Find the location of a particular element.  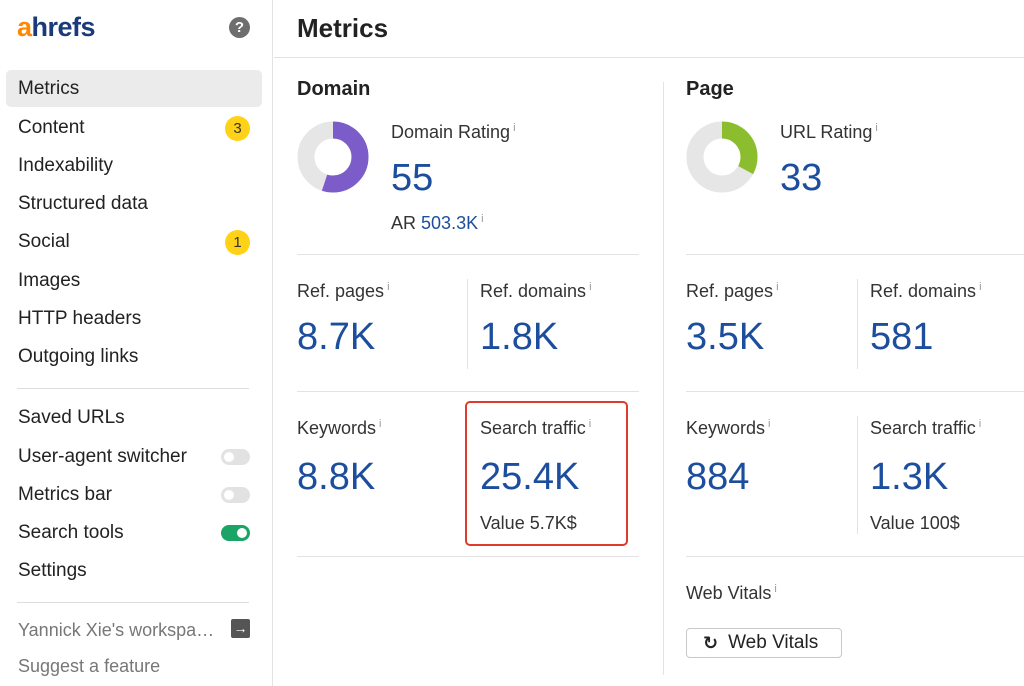

sidebar-item-images: Images is located at coordinates (49, 280).